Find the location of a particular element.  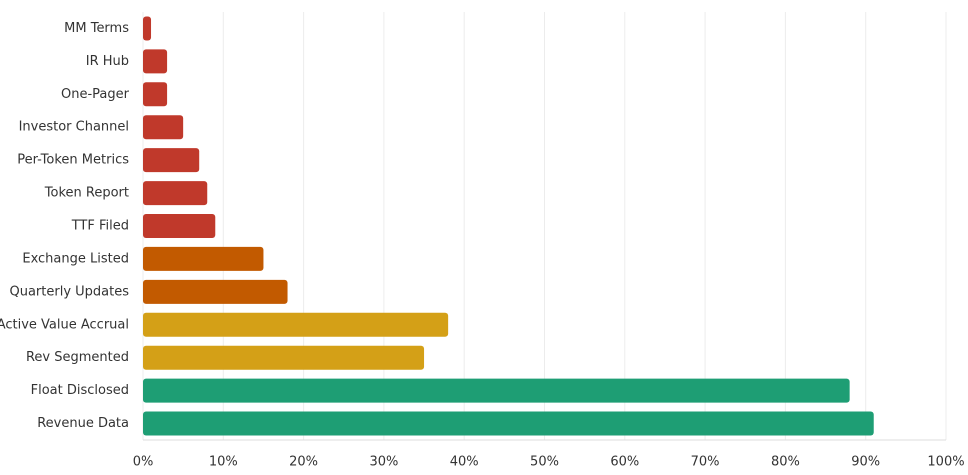

x-tick-label: 20% is located at coordinates (303, 462).